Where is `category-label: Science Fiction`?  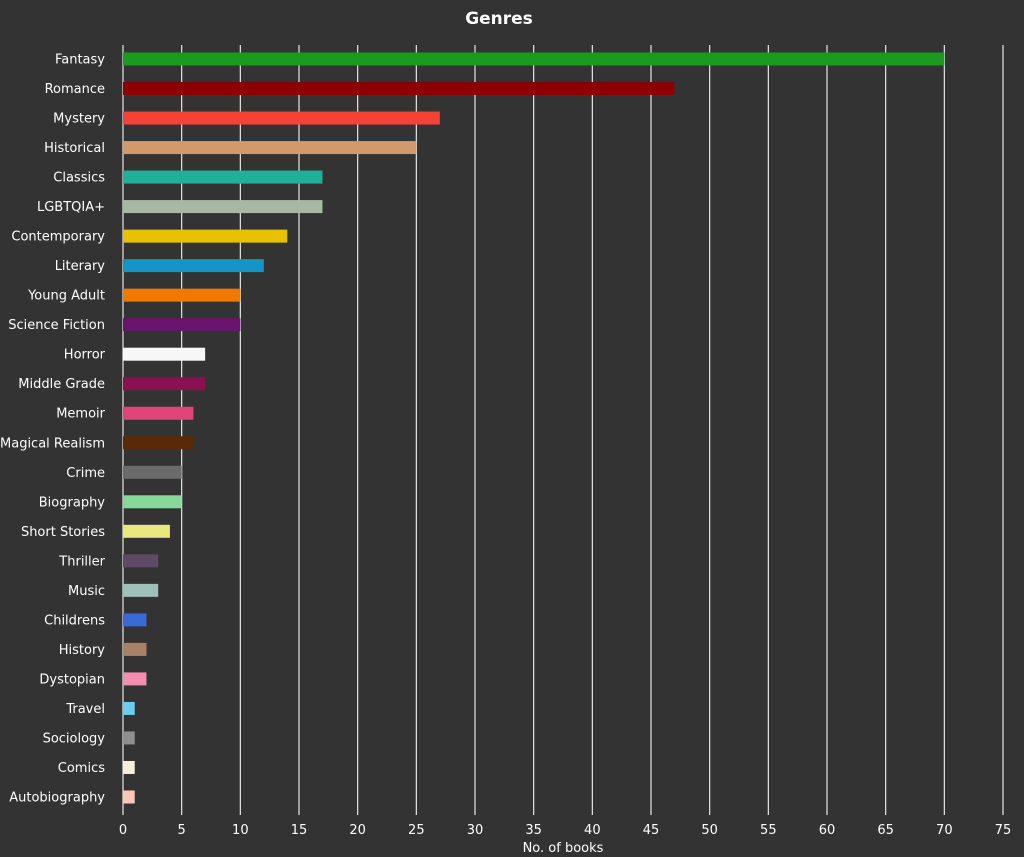
category-label: Science Fiction is located at coordinates (56, 325).